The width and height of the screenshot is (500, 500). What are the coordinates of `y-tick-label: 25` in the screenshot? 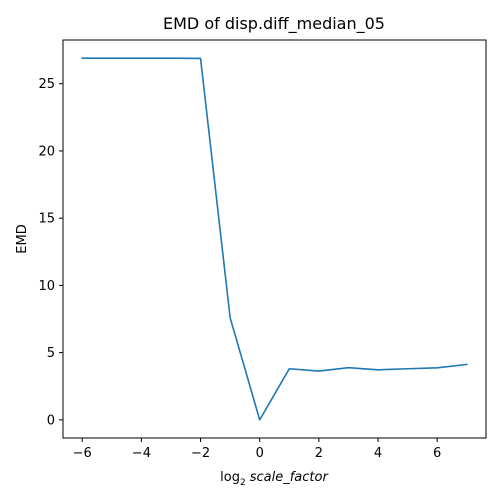 It's located at (46, 84).